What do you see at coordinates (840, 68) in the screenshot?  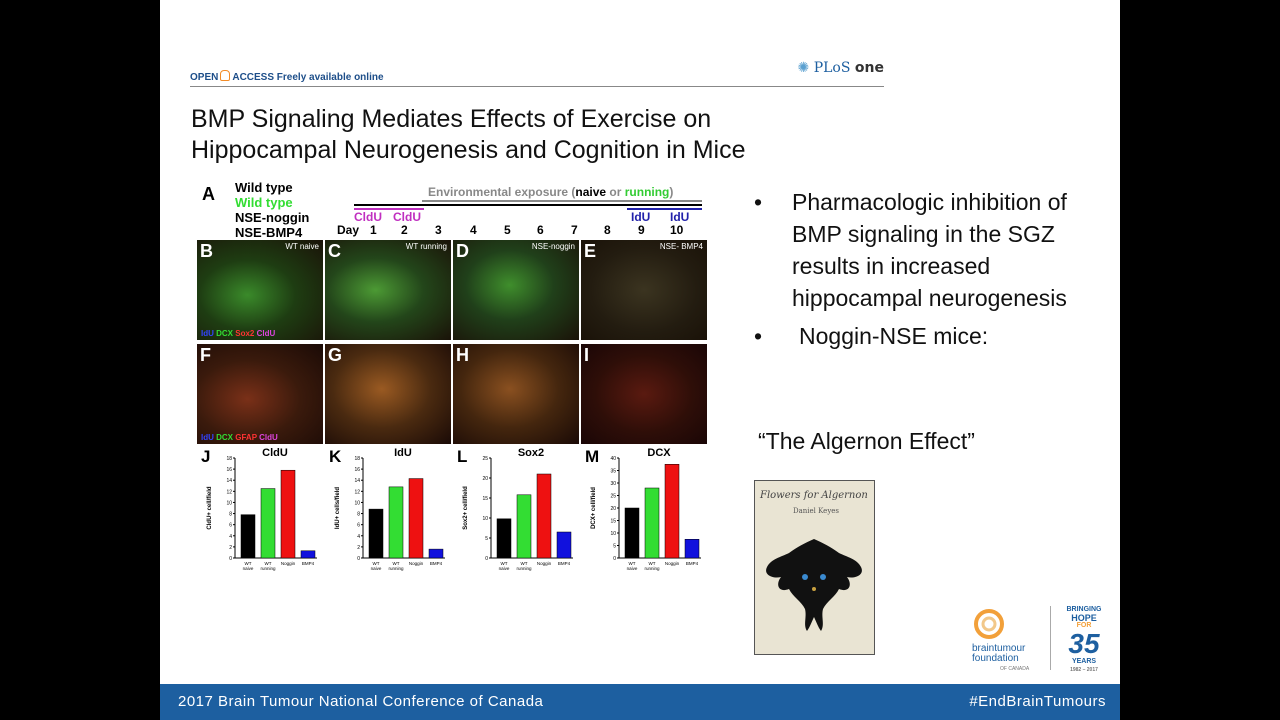 I see `plos-one-logo: ✺ PLoS one` at bounding box center [840, 68].